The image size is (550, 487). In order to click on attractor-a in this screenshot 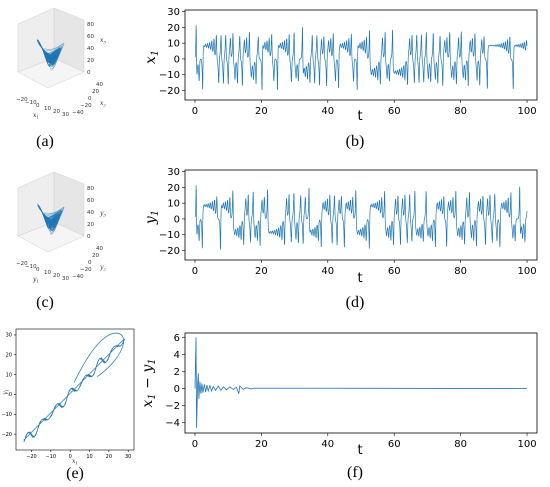, I will do `click(50, 55)`.